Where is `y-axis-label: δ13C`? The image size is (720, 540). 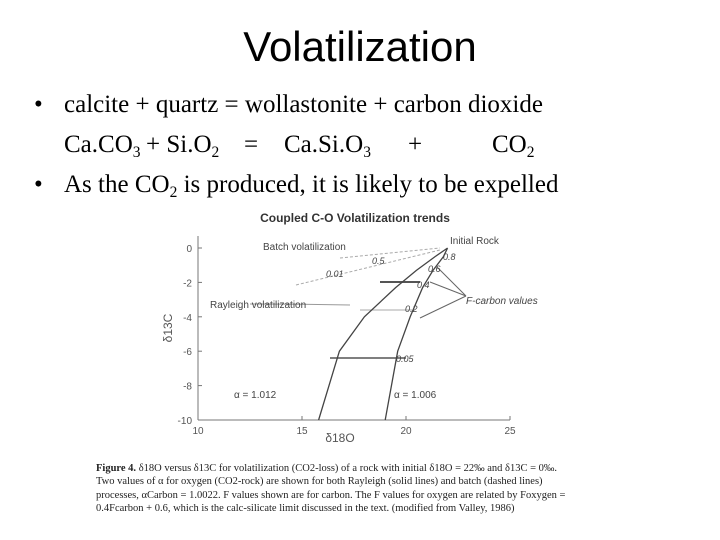 y-axis-label: δ13C is located at coordinates (168, 327).